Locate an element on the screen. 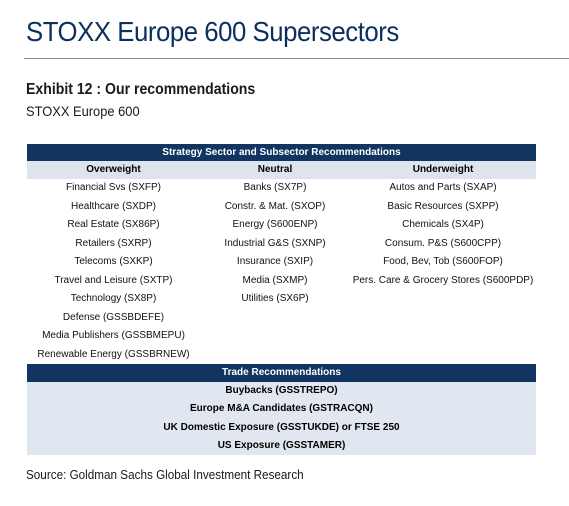 The height and width of the screenshot is (506, 569). cell-overweight: Renewable Energy (GSSBRNEW) is located at coordinates (113, 354).